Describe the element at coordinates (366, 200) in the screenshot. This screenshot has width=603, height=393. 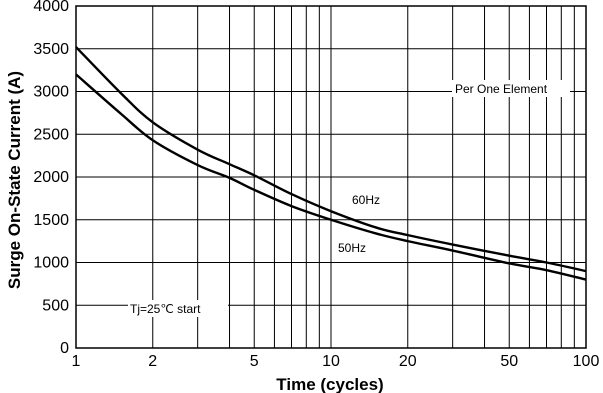
I see `series-label-60hz: 60Hz` at that location.